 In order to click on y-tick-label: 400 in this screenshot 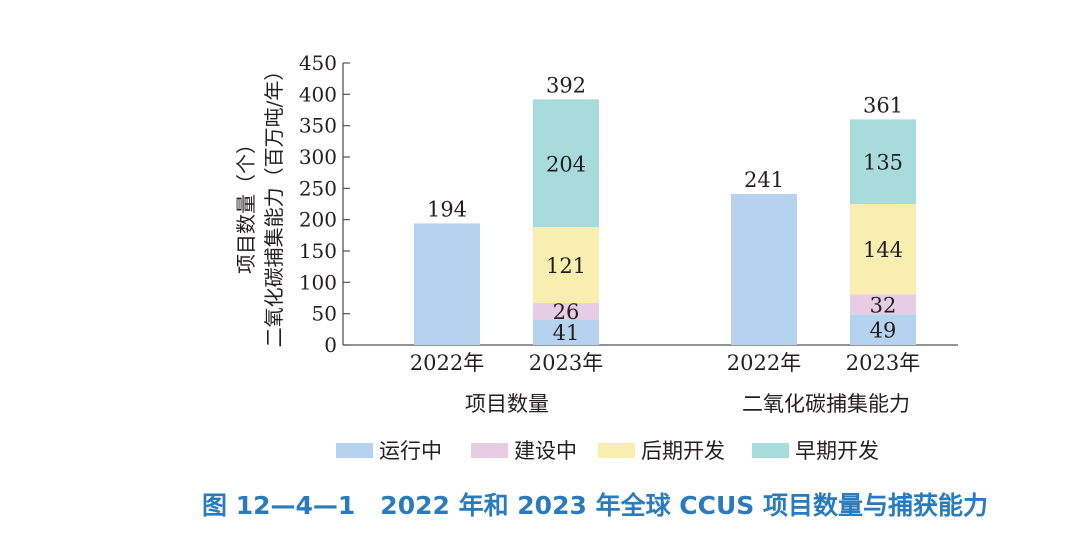, I will do `click(318, 94)`.